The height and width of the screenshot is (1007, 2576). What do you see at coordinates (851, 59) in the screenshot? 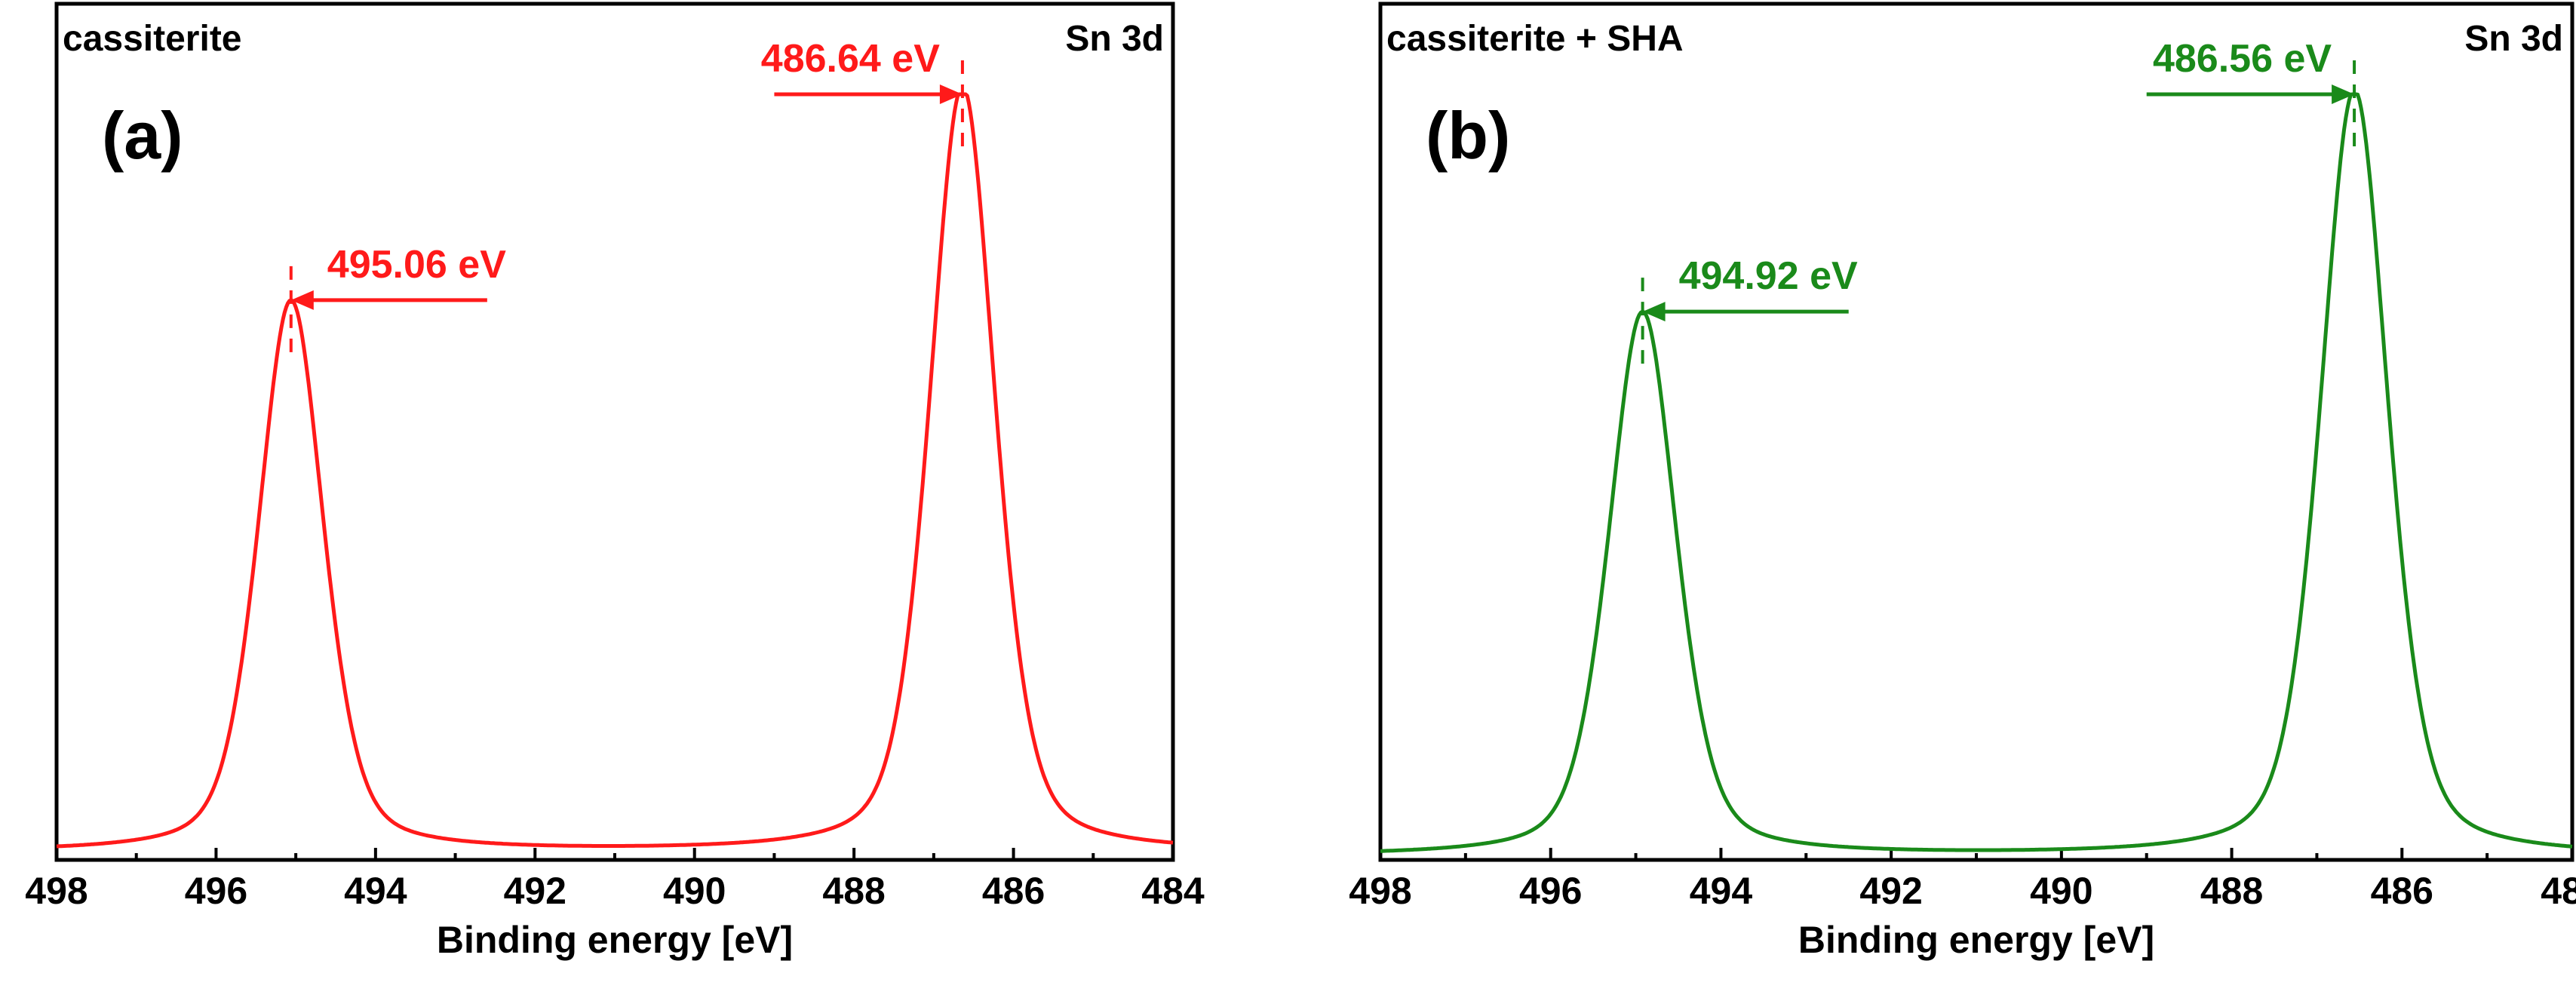
I see `peak-value-label: 486.64 eV` at bounding box center [851, 59].